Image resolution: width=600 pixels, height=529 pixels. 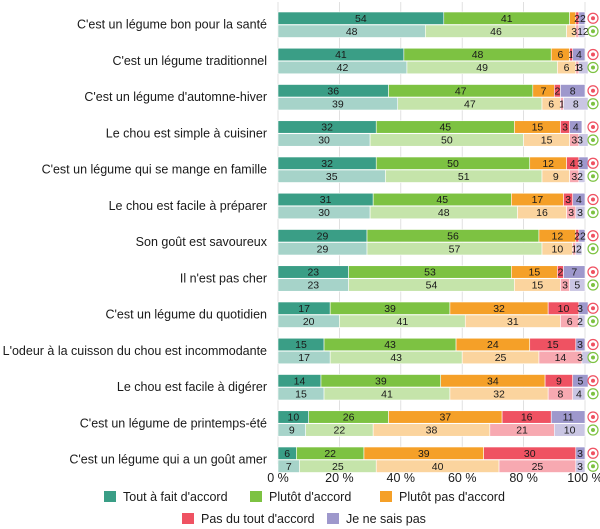 I want to click on category-label: C'est un légume bon pour la santé, so click(x=172, y=25).